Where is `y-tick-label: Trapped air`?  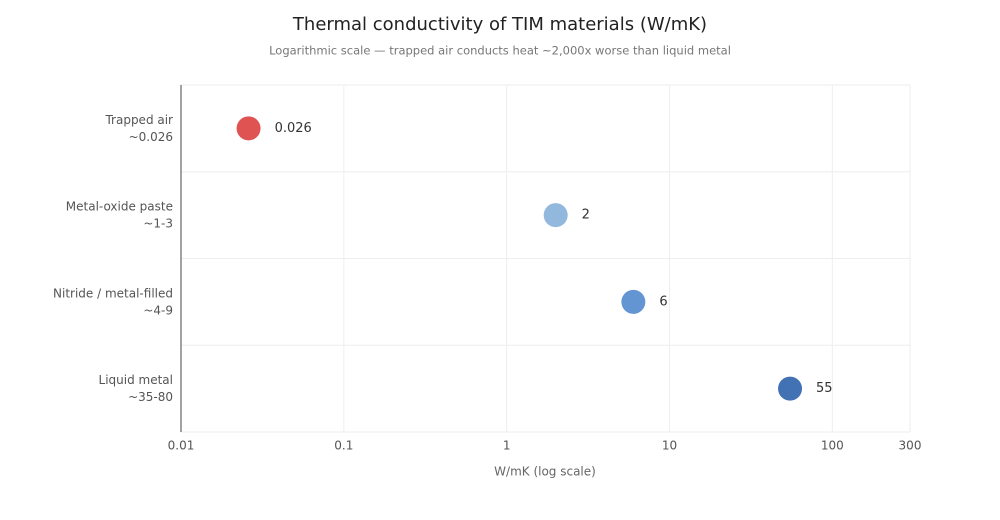 y-tick-label: Trapped air is located at coordinates (138, 120).